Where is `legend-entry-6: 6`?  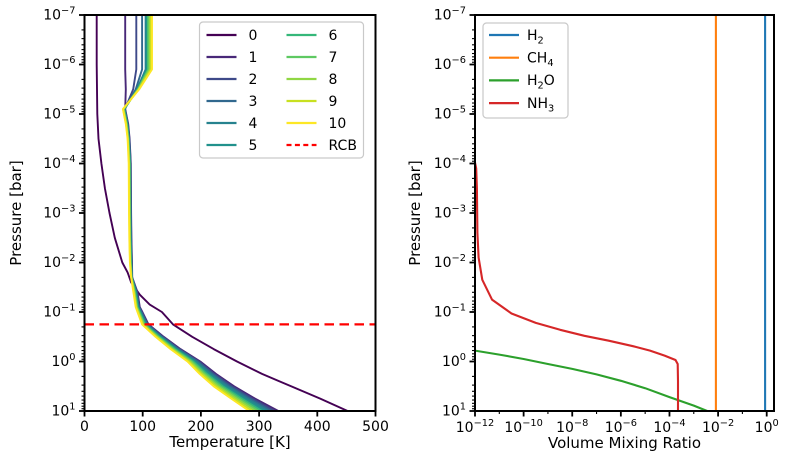 legend-entry-6: 6 is located at coordinates (312, 36).